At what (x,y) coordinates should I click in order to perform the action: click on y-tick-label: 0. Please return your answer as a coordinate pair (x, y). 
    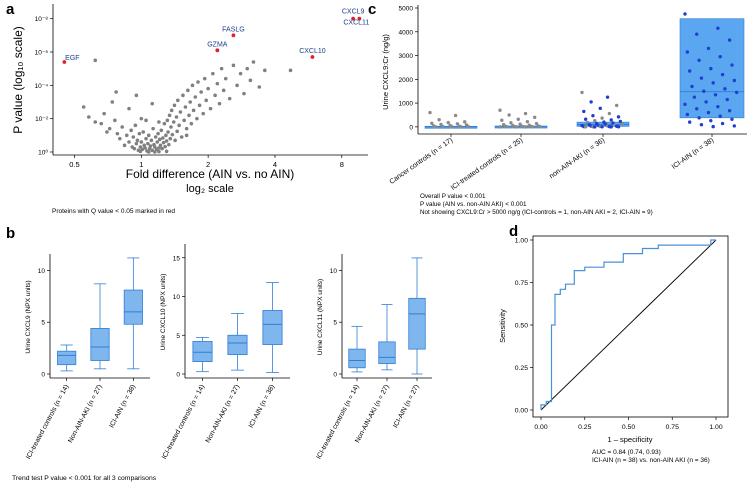
    Looking at the image, I should click on (178, 375).